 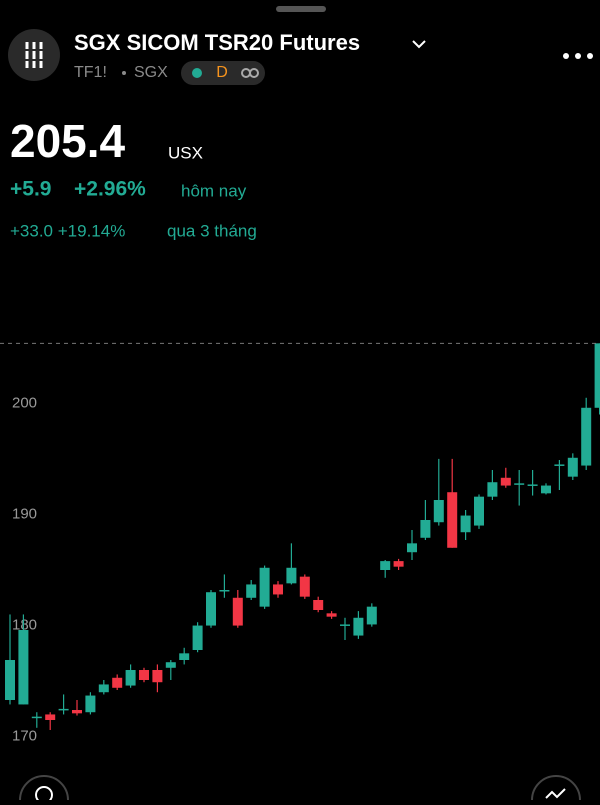 I want to click on market-open-dot, so click(x=197, y=73).